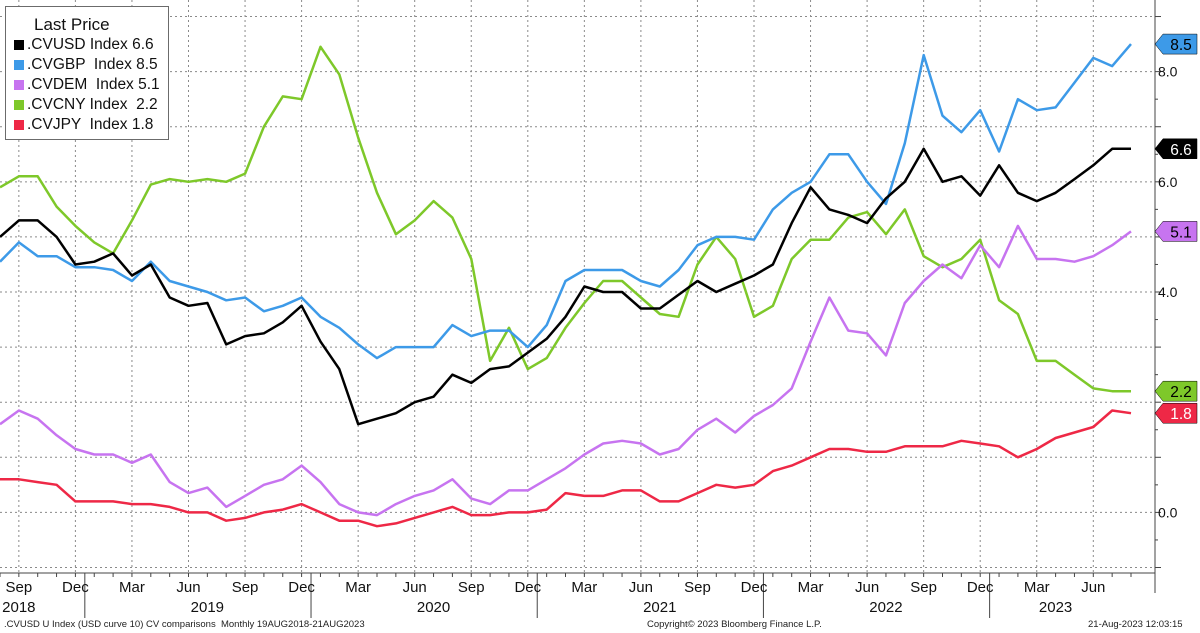 The width and height of the screenshot is (1200, 633). I want to click on y-tick-label: 0.0, so click(1168, 512).